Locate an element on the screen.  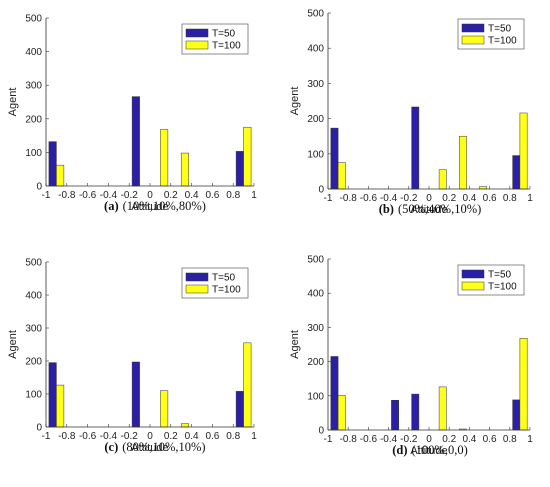
panel-caption: (d) (100%,0,0) is located at coordinates (430, 450).